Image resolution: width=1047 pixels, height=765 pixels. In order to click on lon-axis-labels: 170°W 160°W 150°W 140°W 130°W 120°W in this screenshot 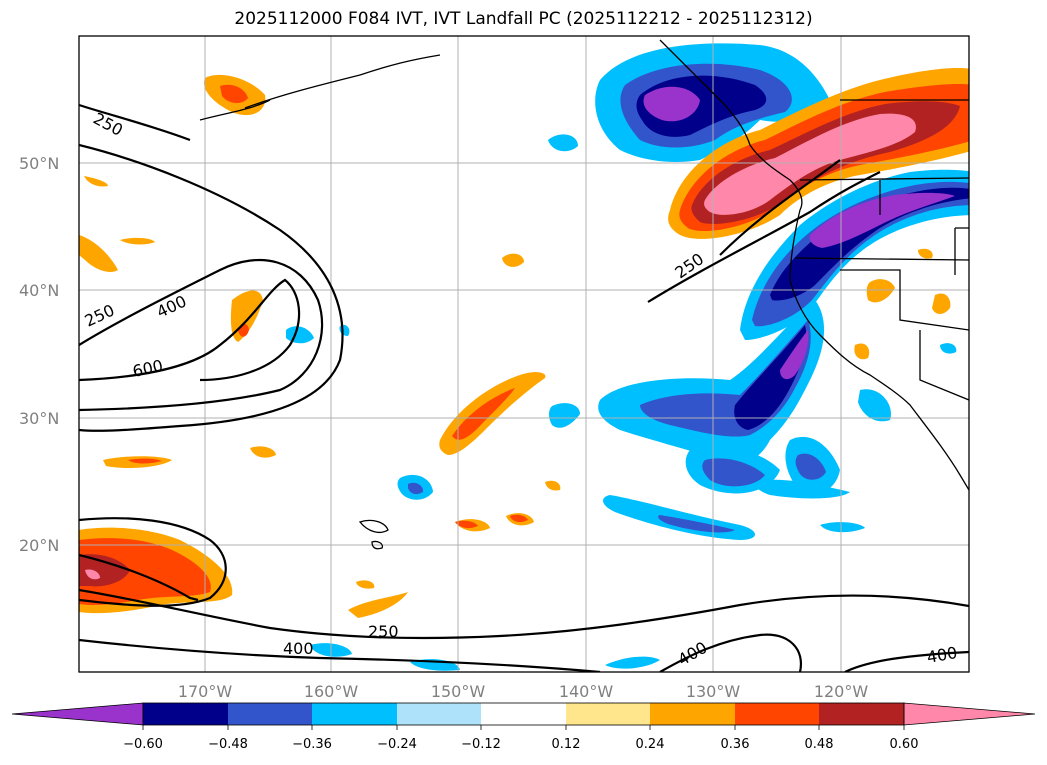, I will do `click(523, 691)`.